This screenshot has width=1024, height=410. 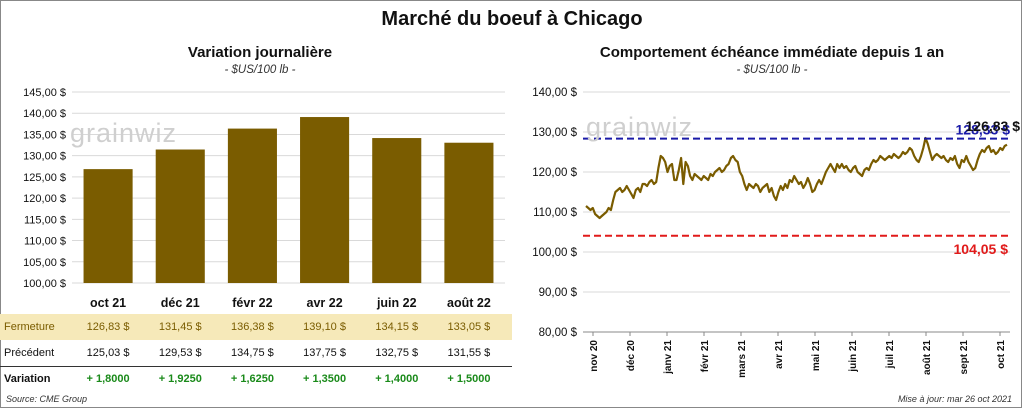 What do you see at coordinates (27, 379) in the screenshot?
I see `row-label-change: Variation` at bounding box center [27, 379].